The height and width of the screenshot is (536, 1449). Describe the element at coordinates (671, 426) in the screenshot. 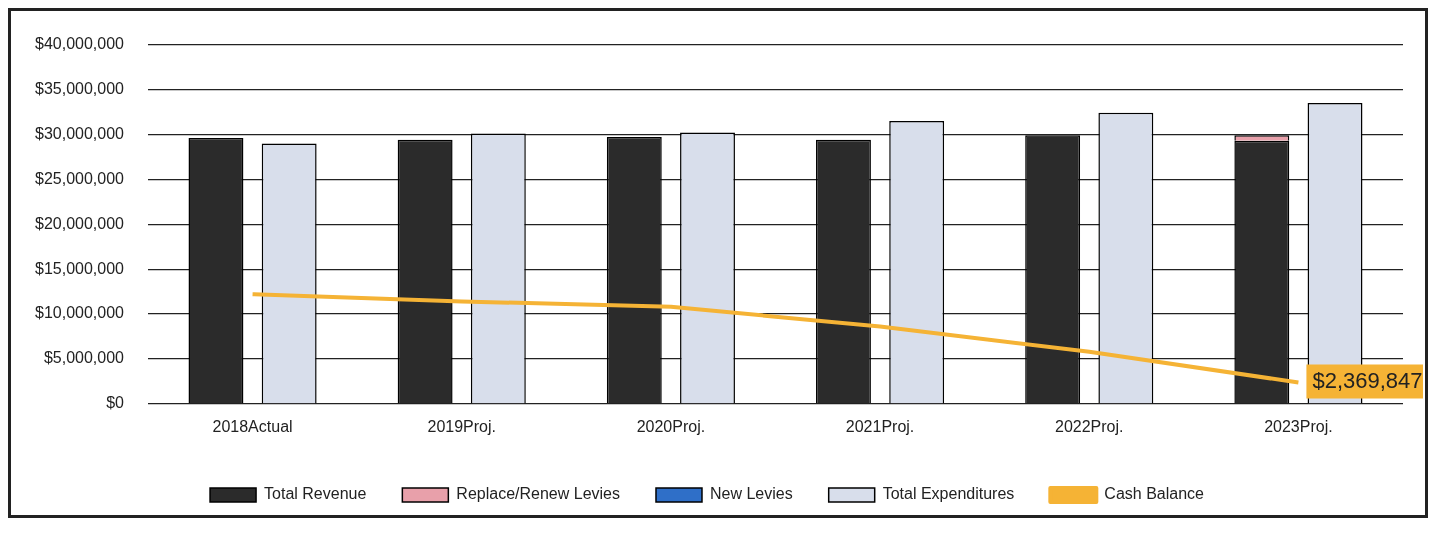

I see `x-tick-label: 2020Proj.` at that location.